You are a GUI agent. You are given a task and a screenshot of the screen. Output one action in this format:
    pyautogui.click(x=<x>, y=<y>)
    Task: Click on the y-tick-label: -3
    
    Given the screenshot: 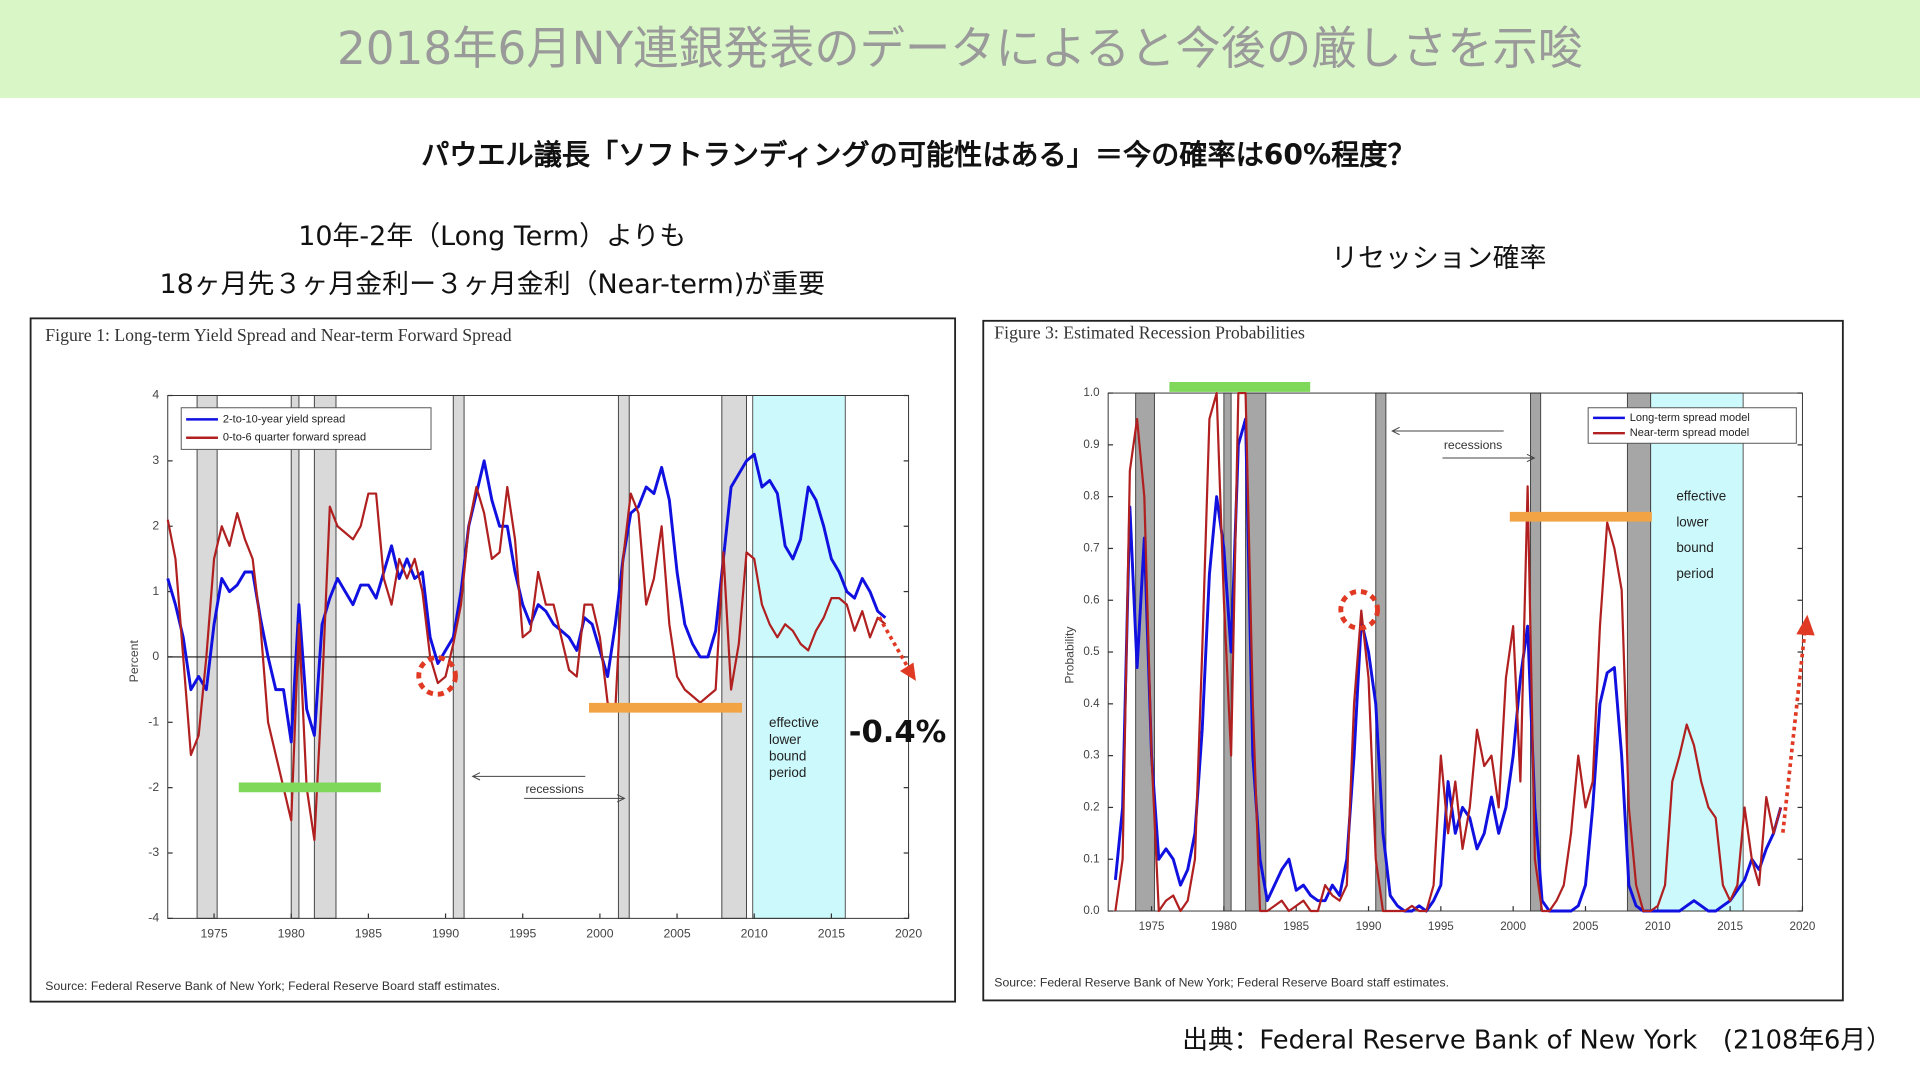 What is the action you would take?
    pyautogui.click(x=153, y=852)
    